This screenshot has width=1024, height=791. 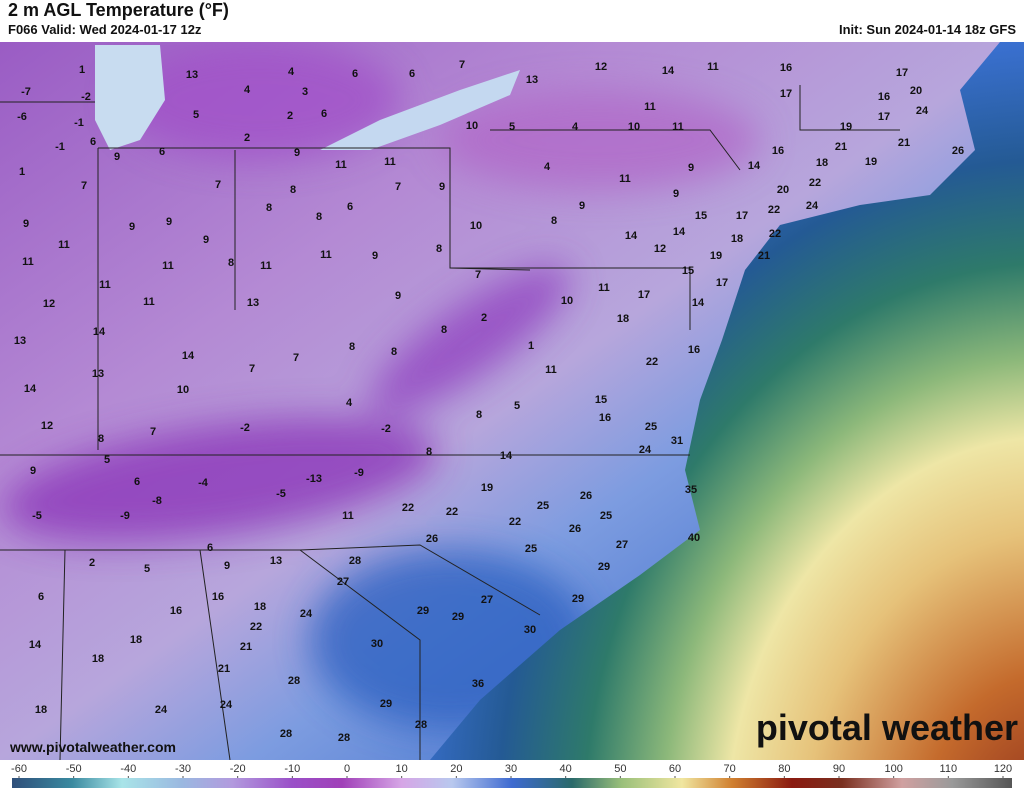 I want to click on temperature-label: -4, so click(x=203, y=483).